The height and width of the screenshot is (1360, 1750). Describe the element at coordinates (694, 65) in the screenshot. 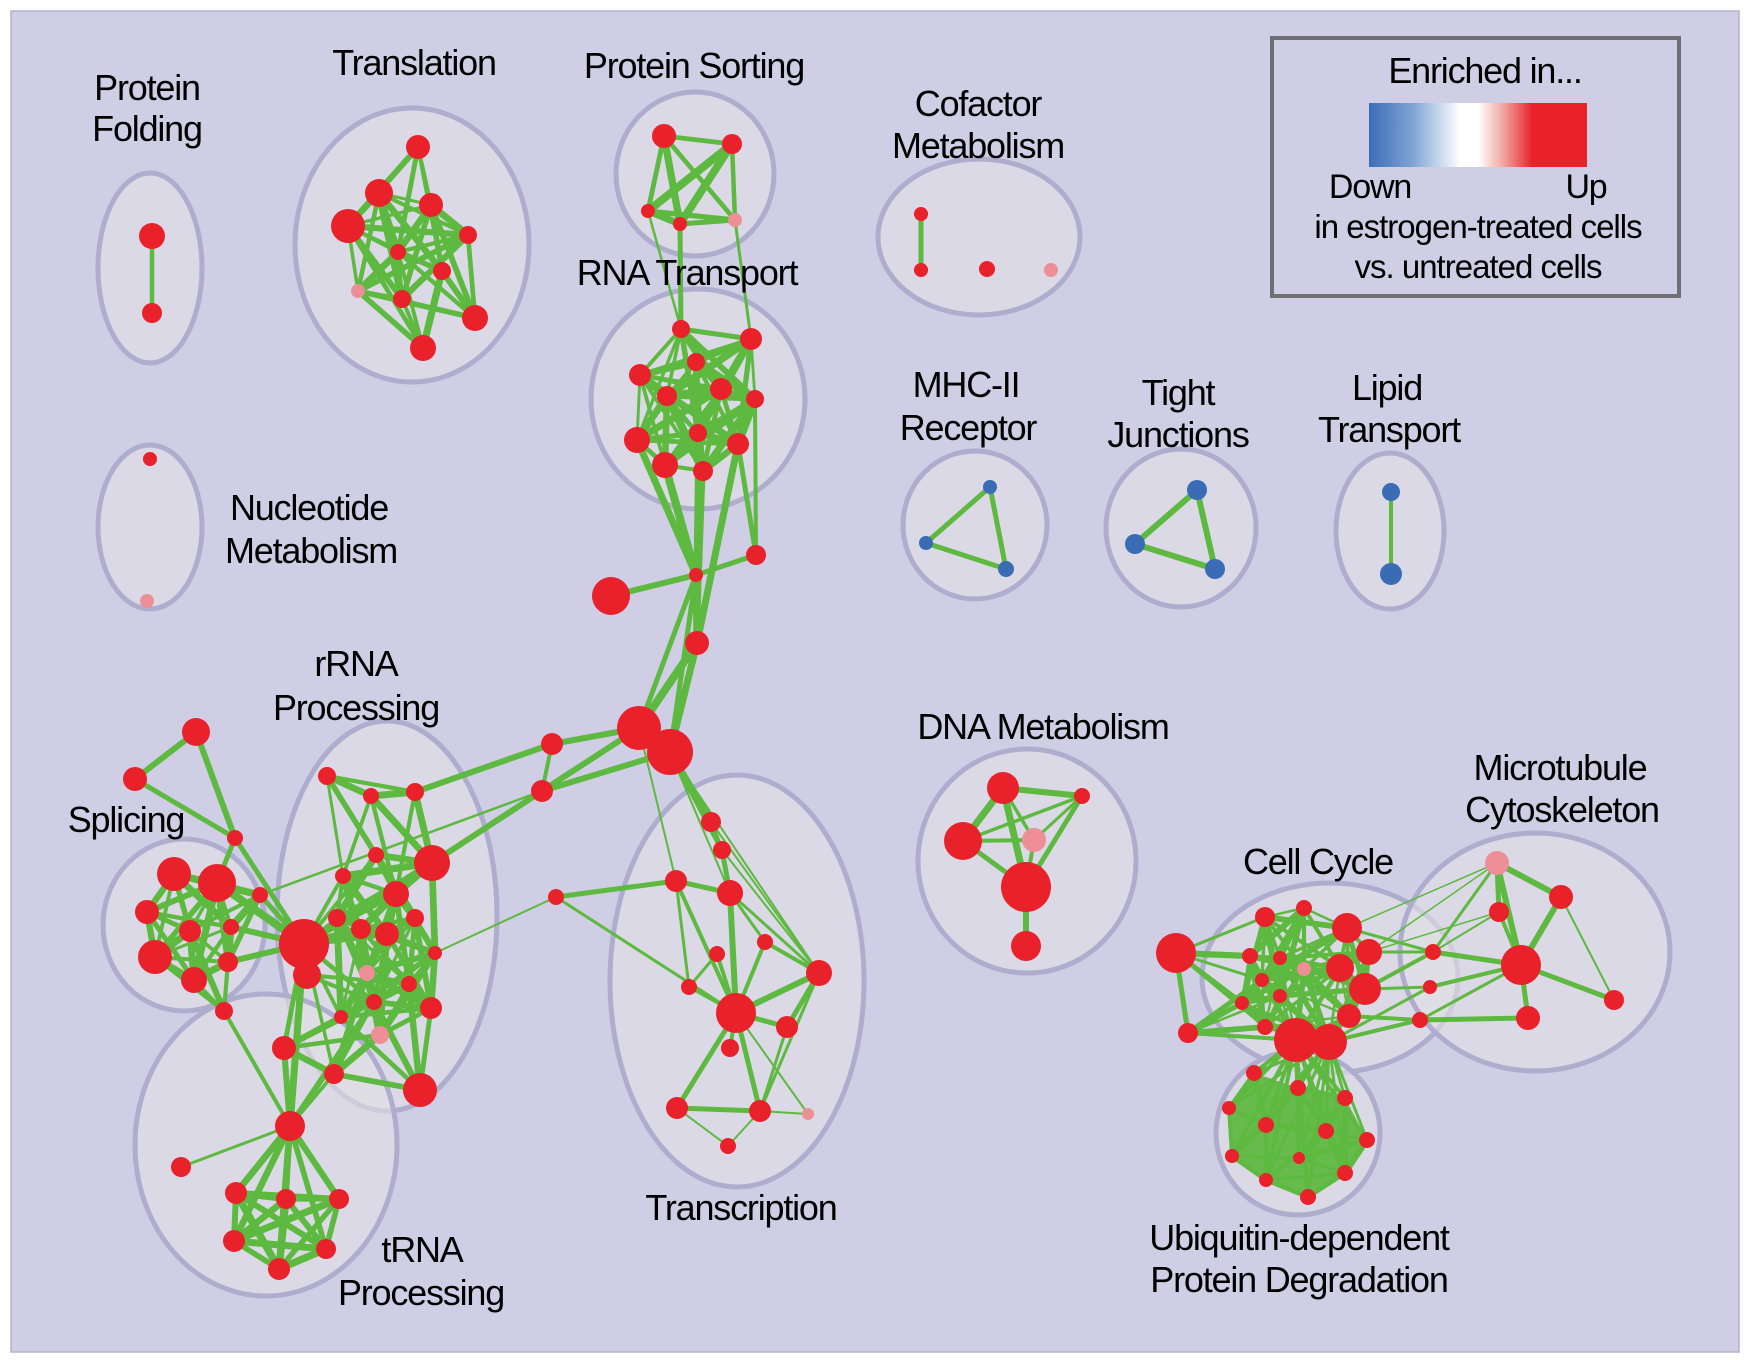

I see `svg-text: Protein Sorting` at that location.